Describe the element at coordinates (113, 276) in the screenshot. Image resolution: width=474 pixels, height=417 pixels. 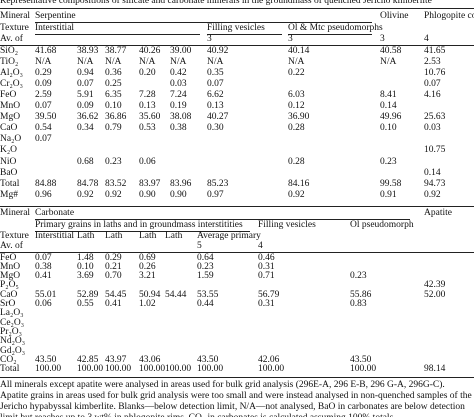
I see `cell: 0.70` at that location.